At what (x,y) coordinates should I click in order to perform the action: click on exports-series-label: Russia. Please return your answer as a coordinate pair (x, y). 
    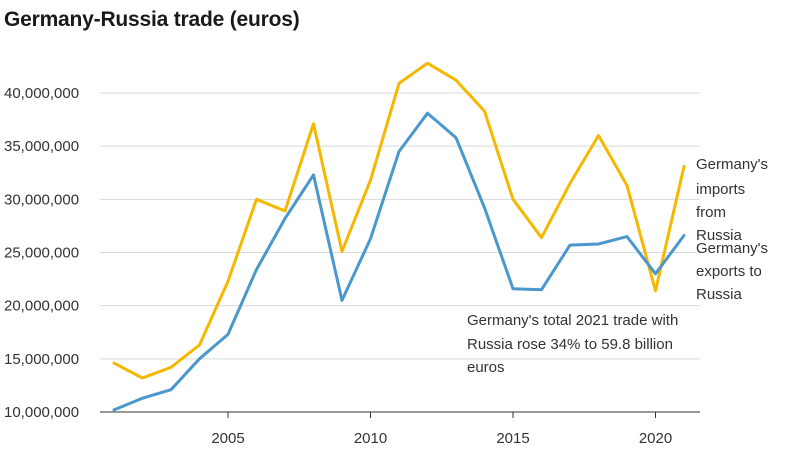
    Looking at the image, I should click on (719, 294).